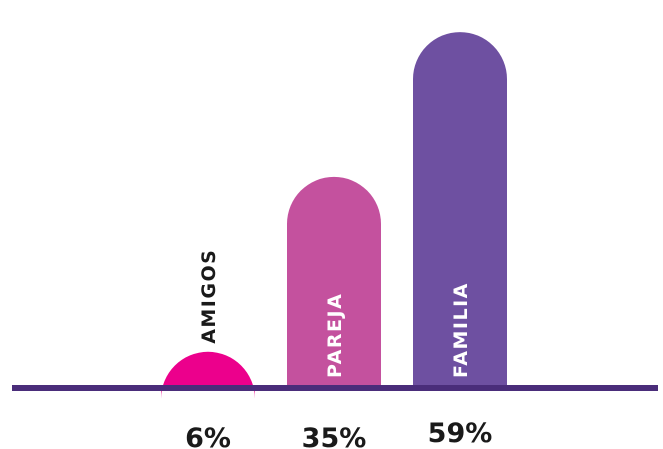  I want to click on value-label-pareja: 35%, so click(334, 436).